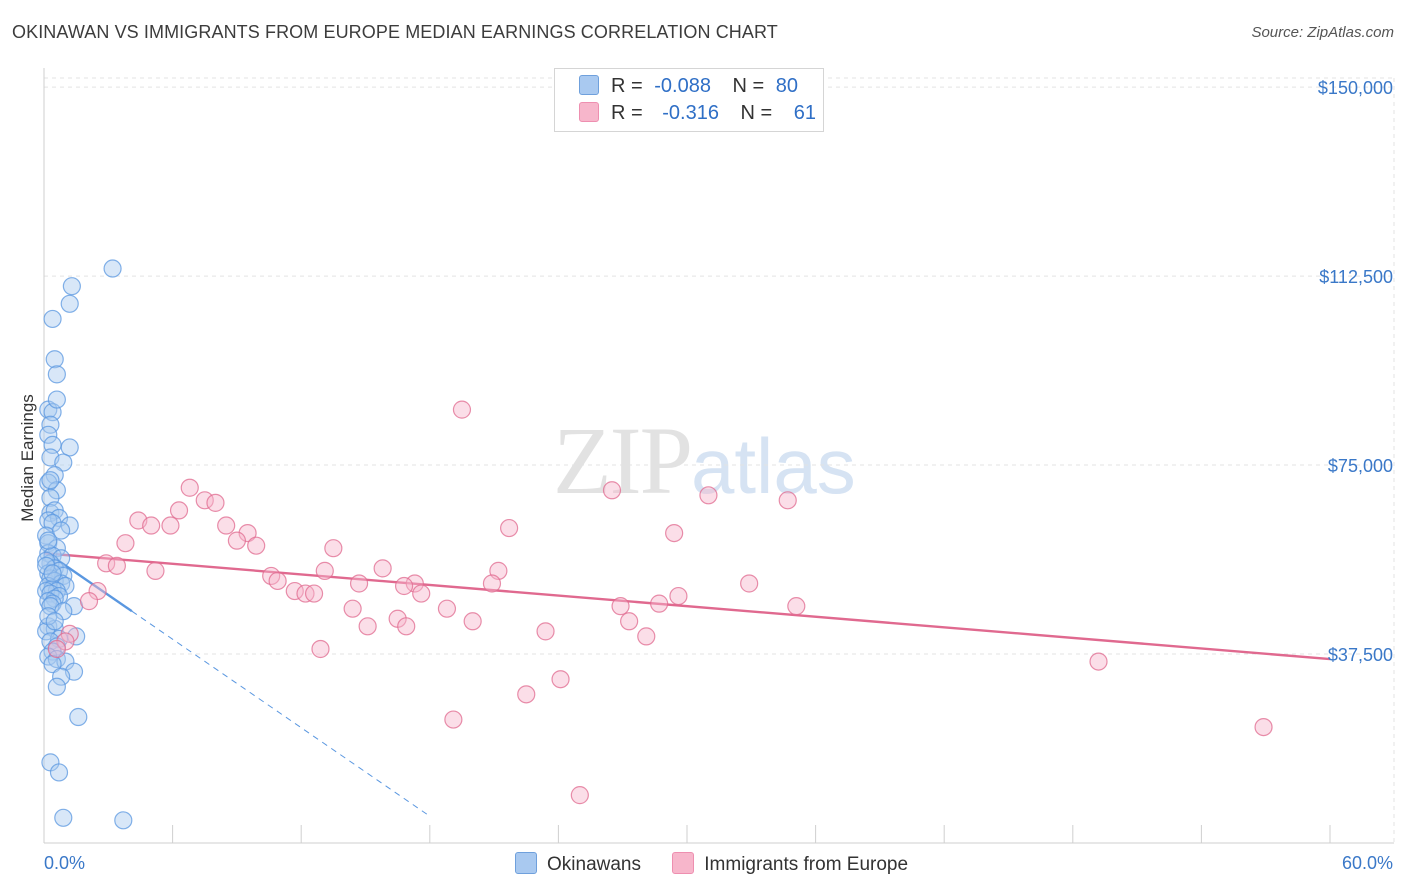 This screenshot has height=892, width=1406. I want to click on legend-row-okinawans: R = -0.088 N = 80, so click(688, 87).